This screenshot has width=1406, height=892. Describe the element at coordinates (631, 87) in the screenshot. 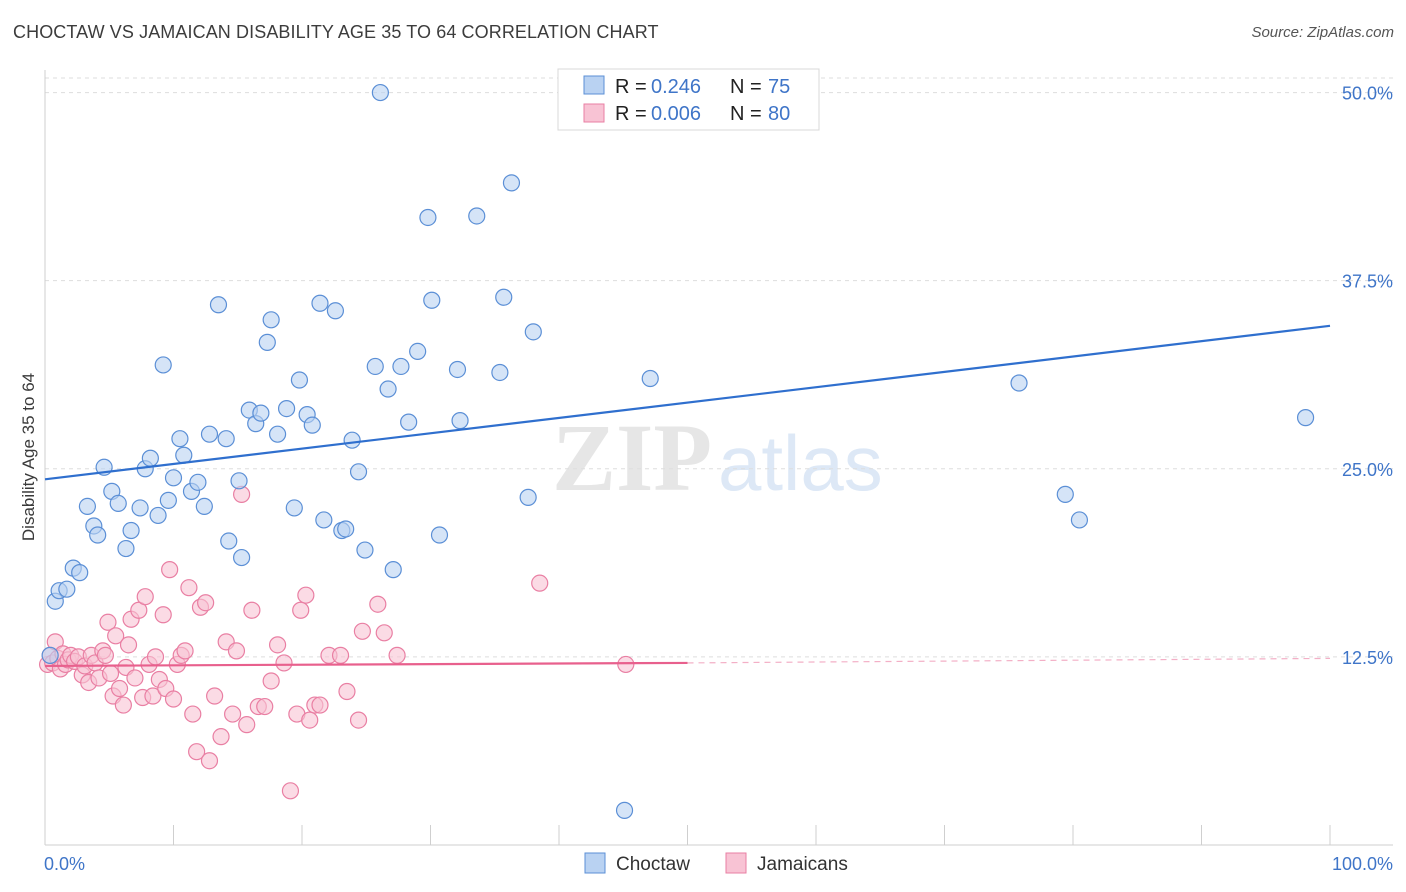

I see `legend-r-label-choctaw: R =` at that location.